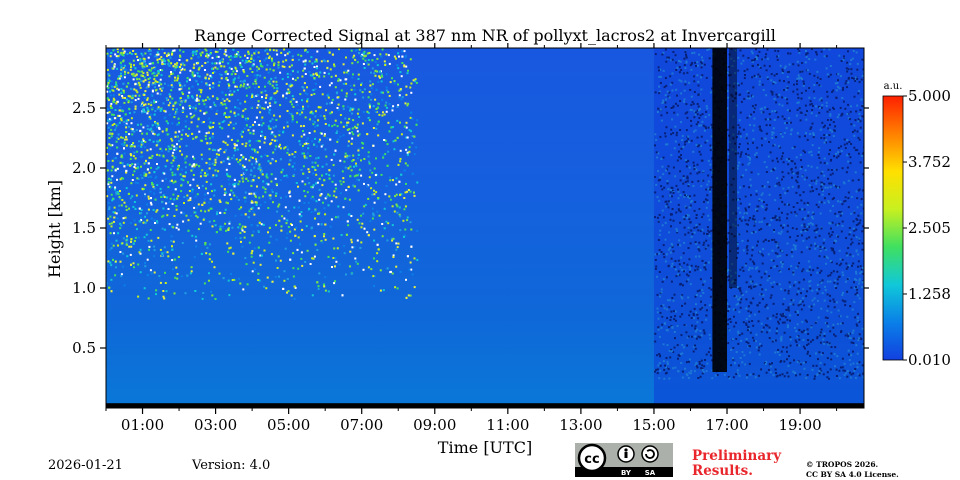  I want to click on cc-by-label: BY, so click(626, 473).